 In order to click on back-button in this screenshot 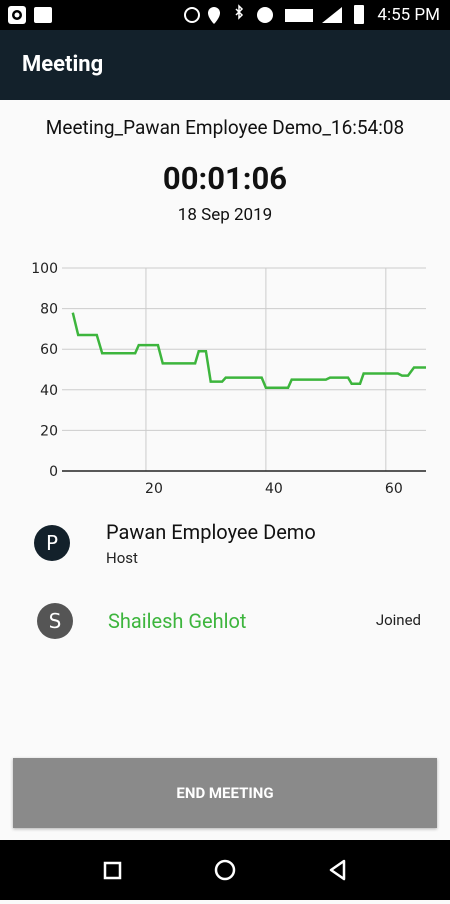, I will do `click(337, 870)`.